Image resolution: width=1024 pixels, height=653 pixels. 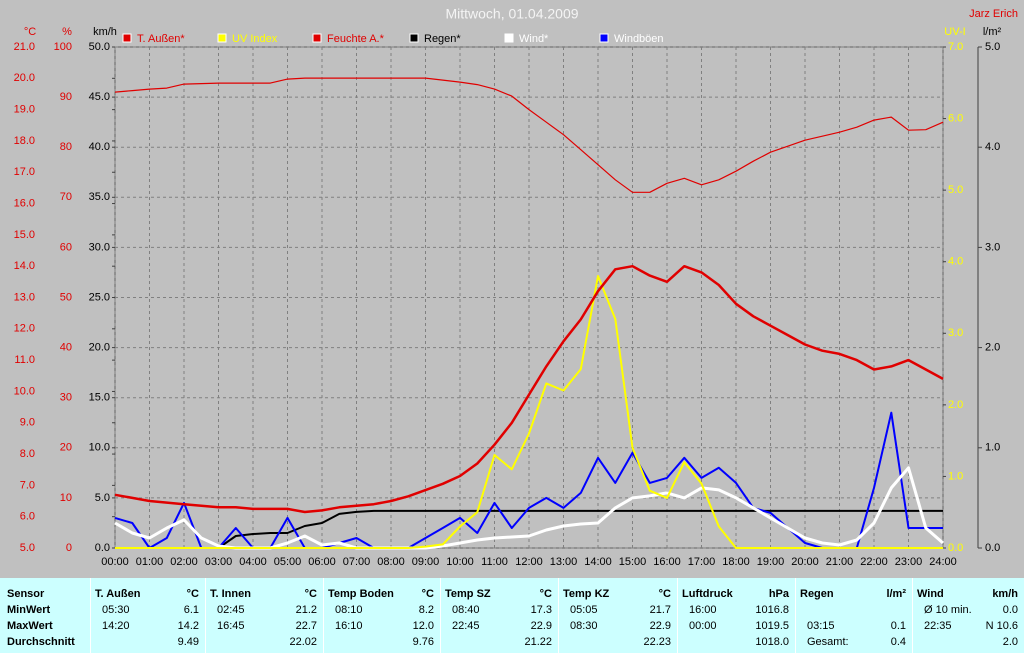 What do you see at coordinates (423, 626) in the screenshot?
I see `cell-value: 12.0` at bounding box center [423, 626].